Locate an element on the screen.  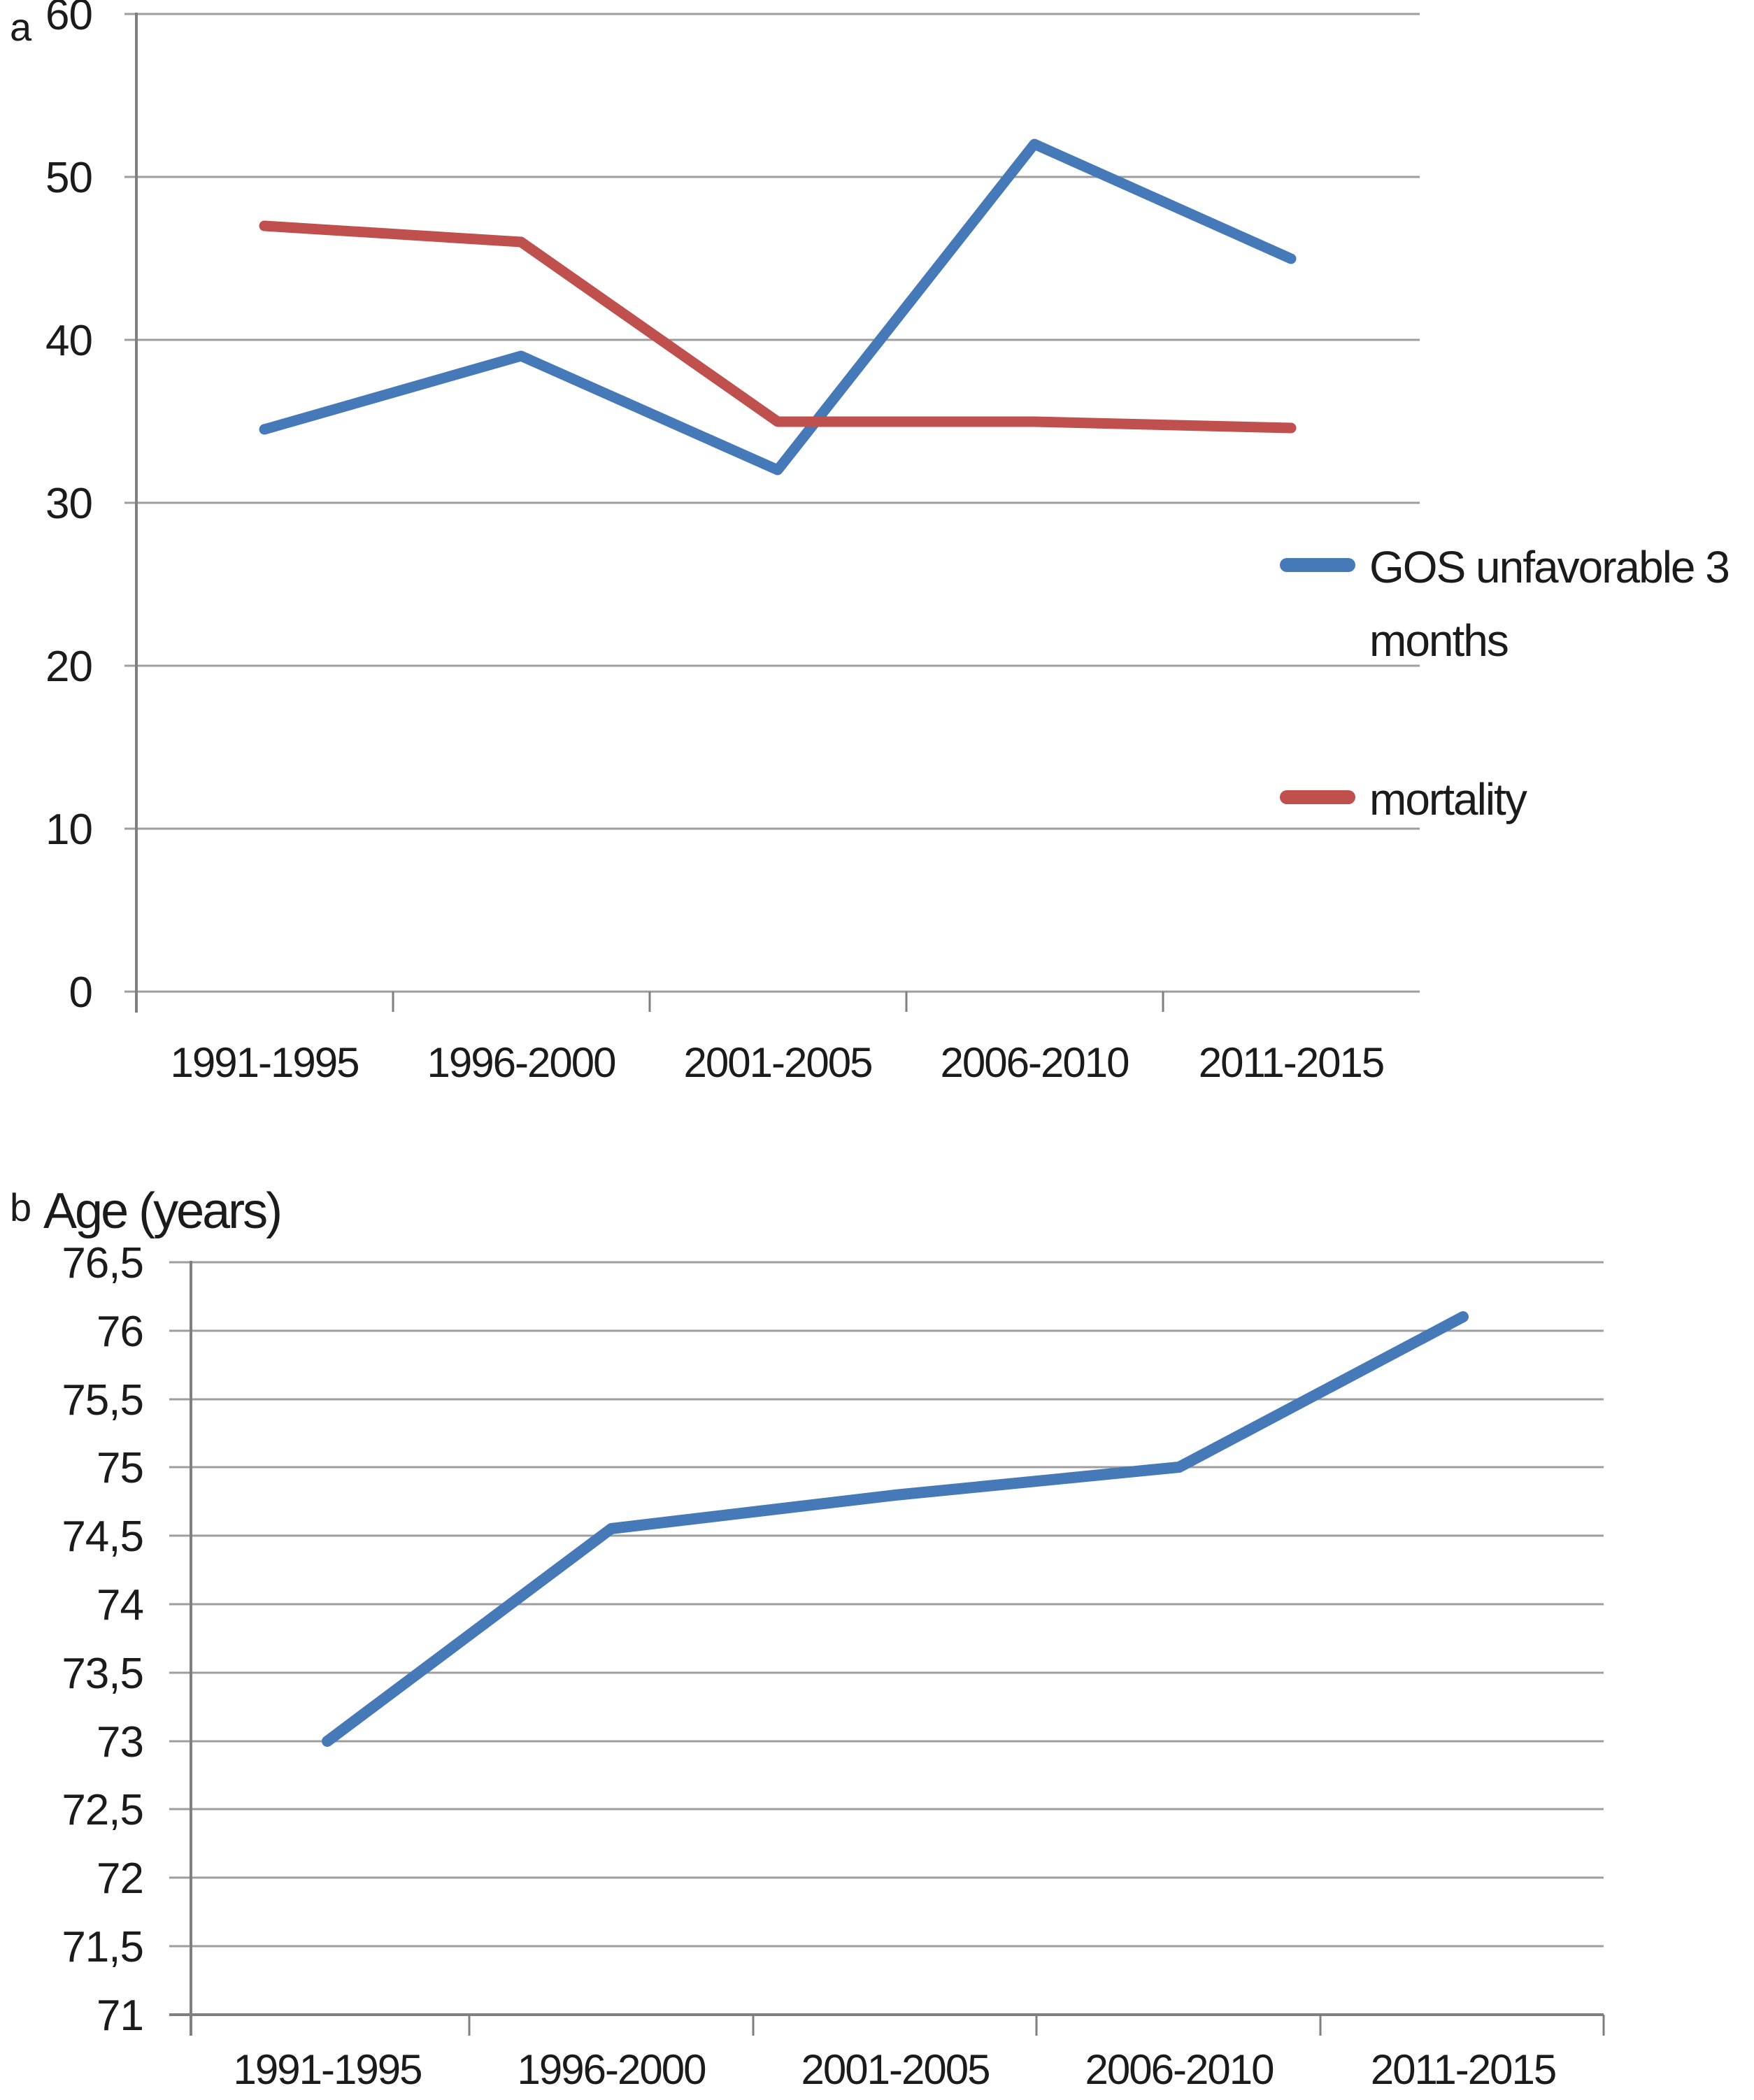
y-tick-label: 71 is located at coordinates (120, 2016).